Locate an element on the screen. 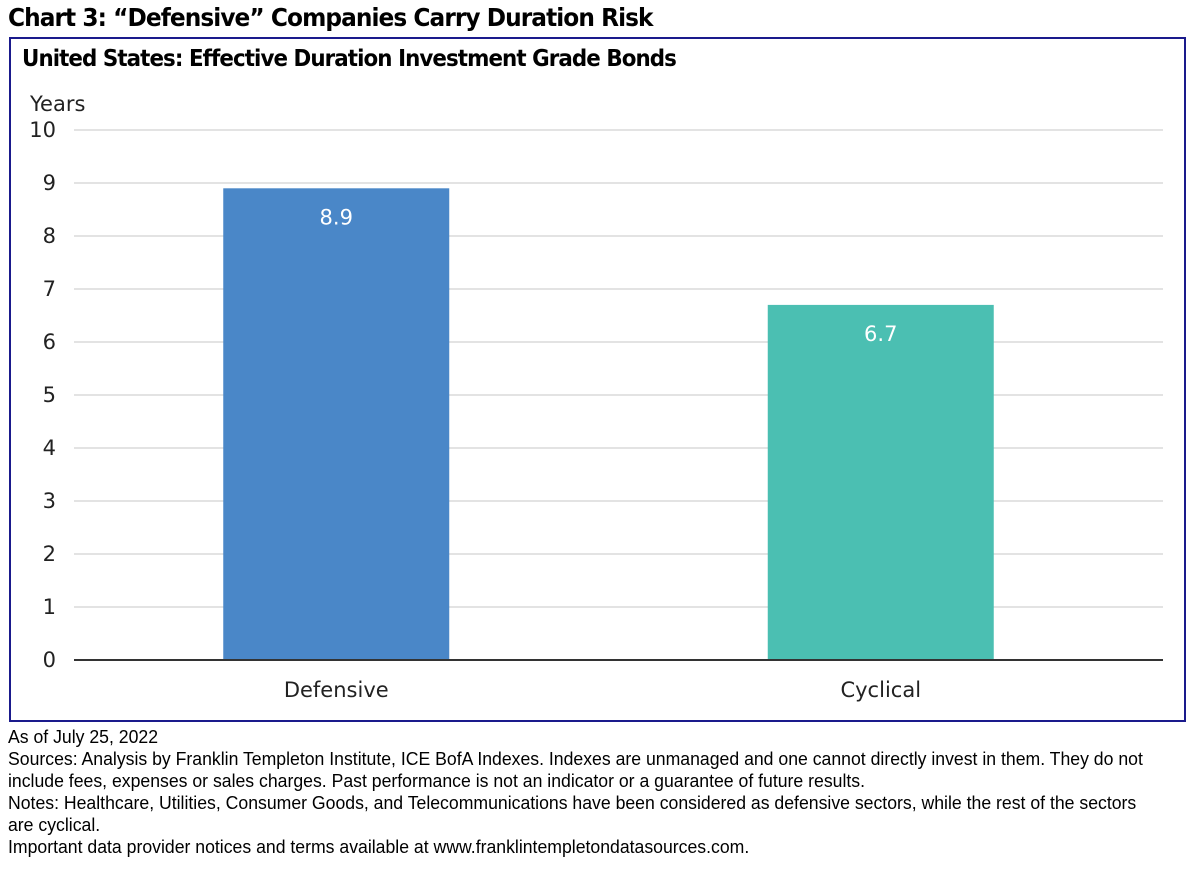 This screenshot has width=1192, height=869. y-axis-label: Years is located at coordinates (57, 104).